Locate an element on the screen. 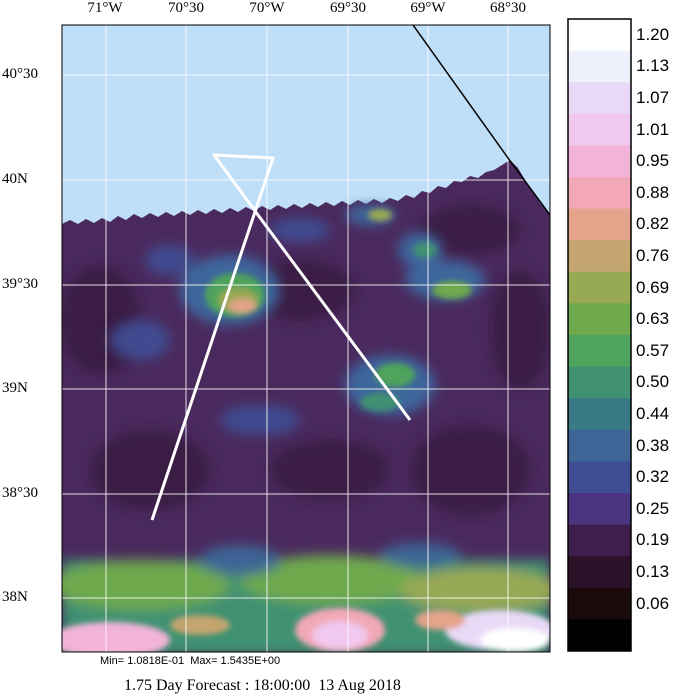 The height and width of the screenshot is (697, 683). colorbar-level-label: 0.95 is located at coordinates (653, 161).